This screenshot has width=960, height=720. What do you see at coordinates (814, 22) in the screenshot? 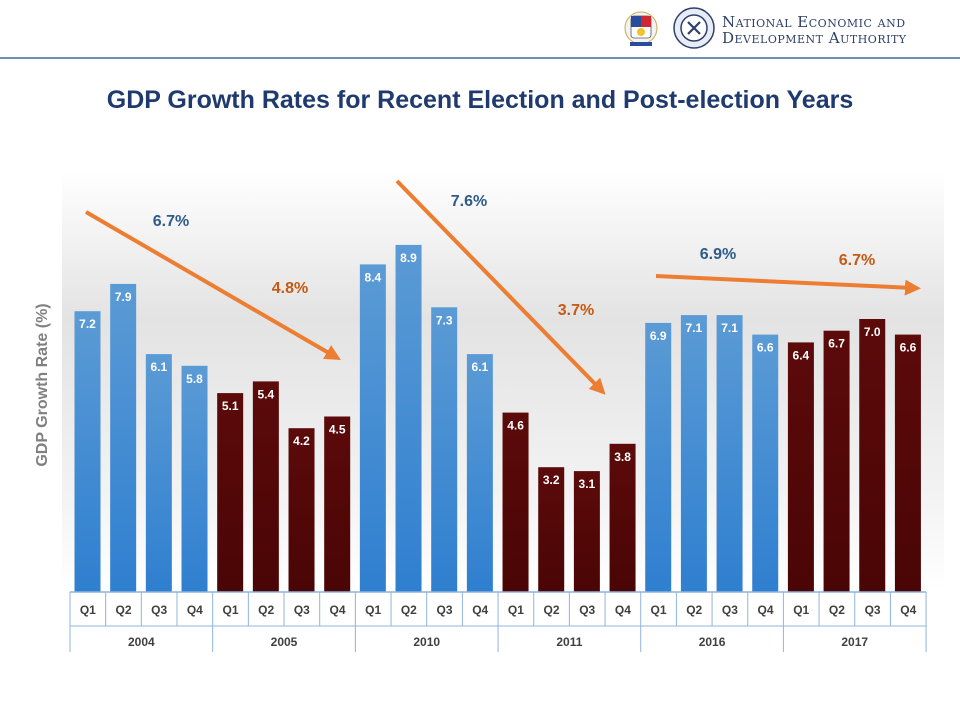
I see `organization-name-line1: National Economic and` at bounding box center [814, 22].